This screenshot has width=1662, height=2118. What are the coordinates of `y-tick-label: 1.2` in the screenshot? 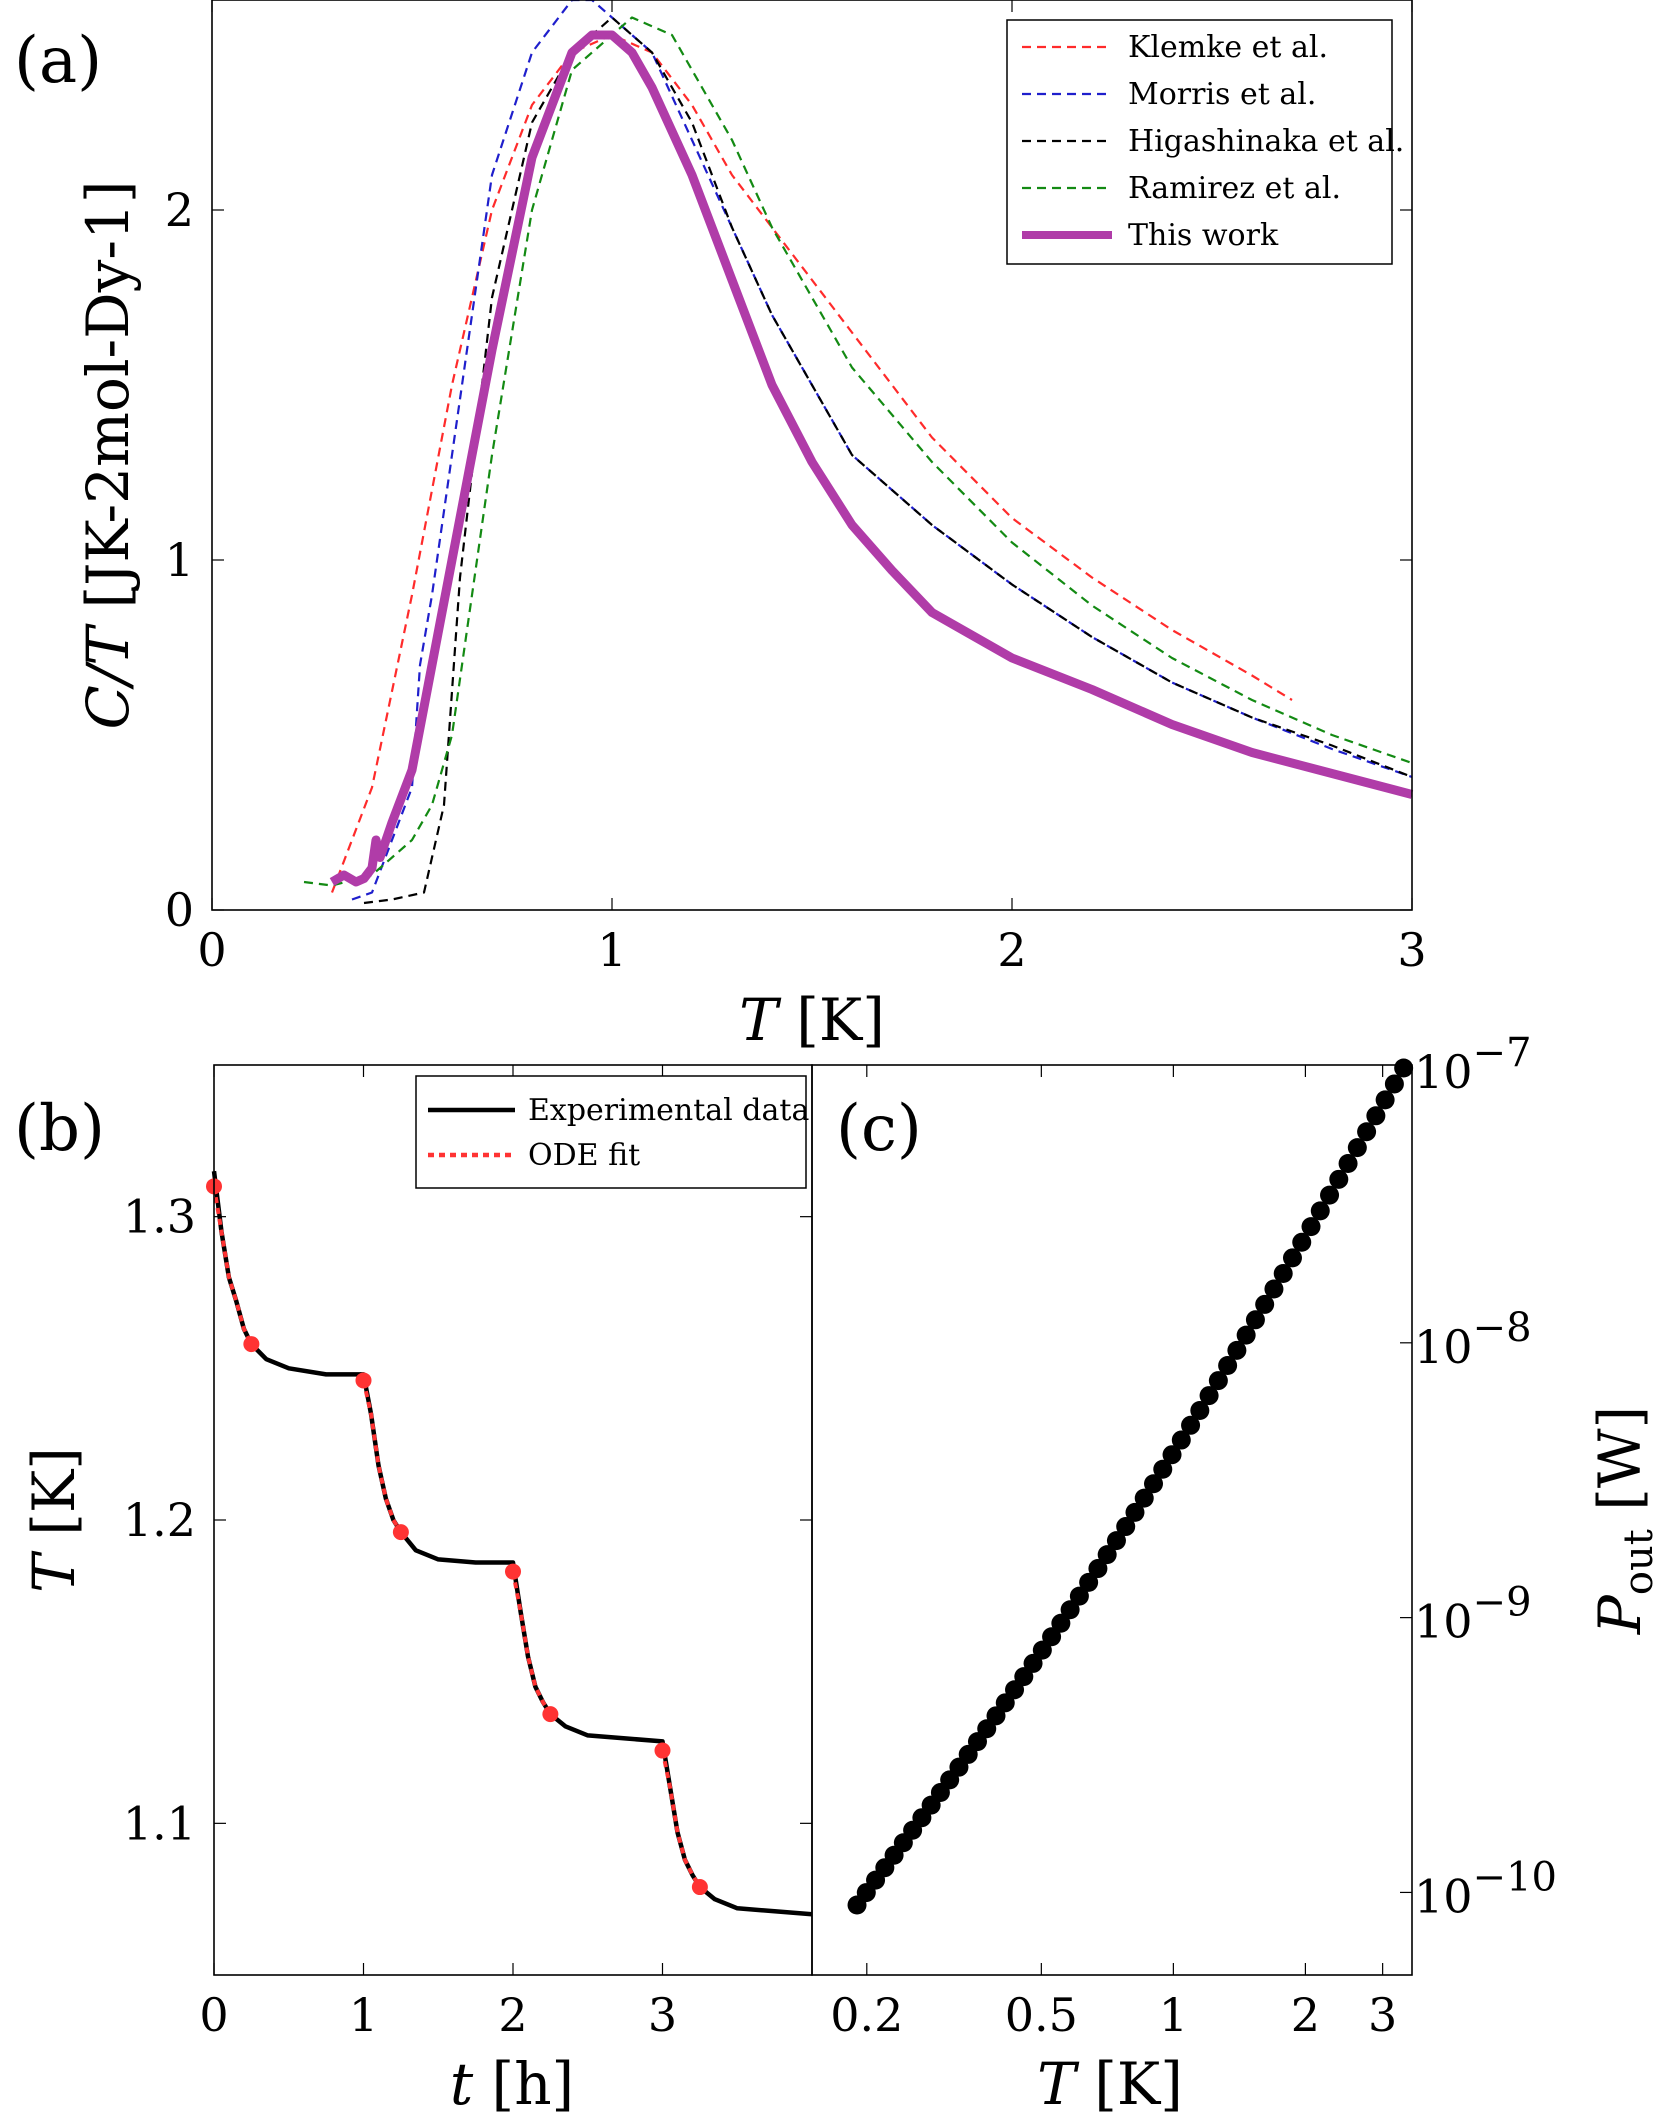 It's located at (159, 1520).